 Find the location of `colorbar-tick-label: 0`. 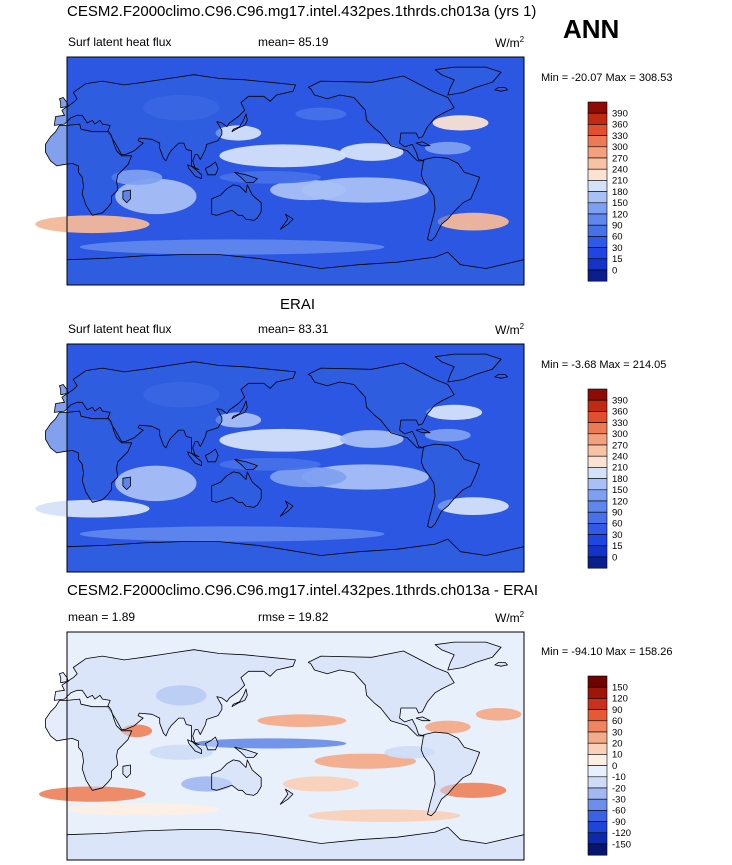

colorbar-tick-label: 0 is located at coordinates (614, 766).